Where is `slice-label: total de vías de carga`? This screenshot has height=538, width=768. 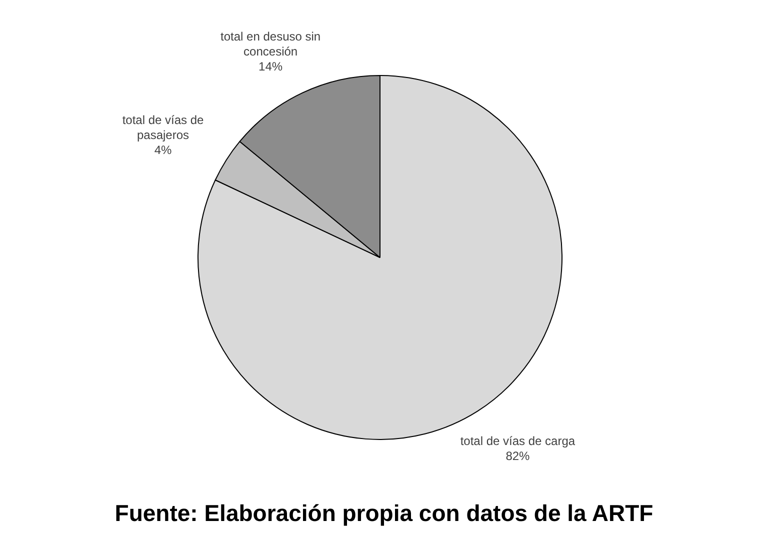
slice-label: total de vías de carga is located at coordinates (518, 441).